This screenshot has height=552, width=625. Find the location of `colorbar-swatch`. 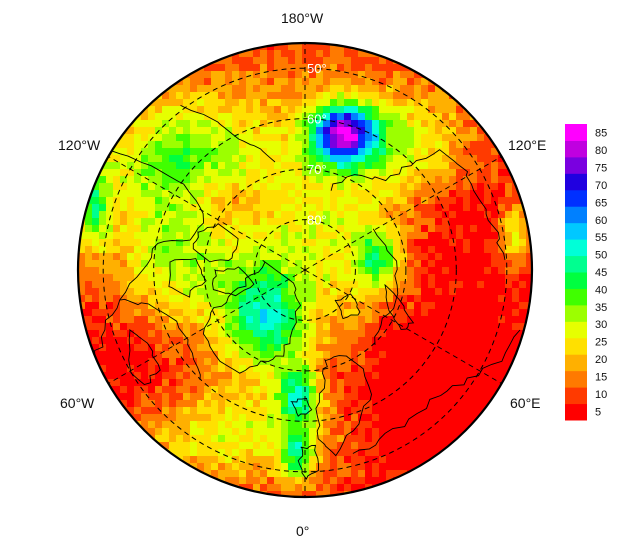

colorbar-swatch is located at coordinates (576, 330).